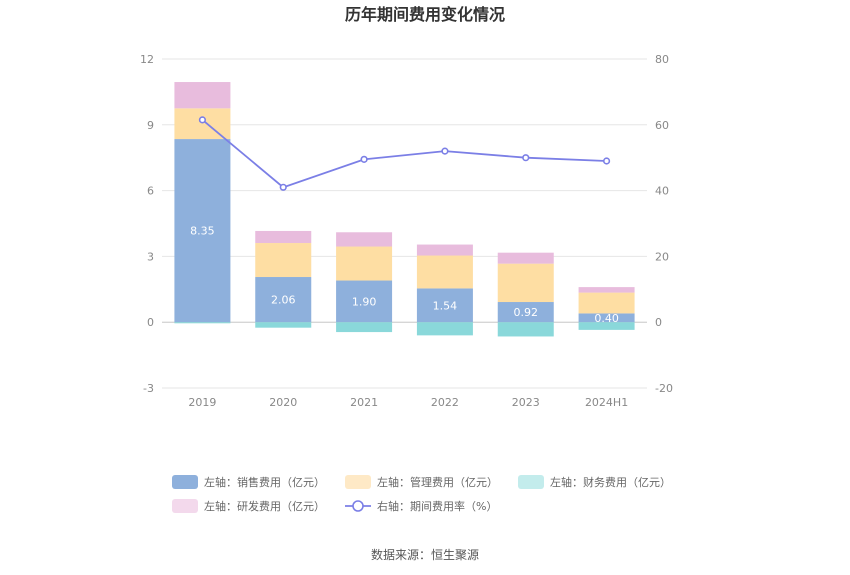 This screenshot has height=575, width=850. I want to click on right-tick-label: 60, so click(662, 125).